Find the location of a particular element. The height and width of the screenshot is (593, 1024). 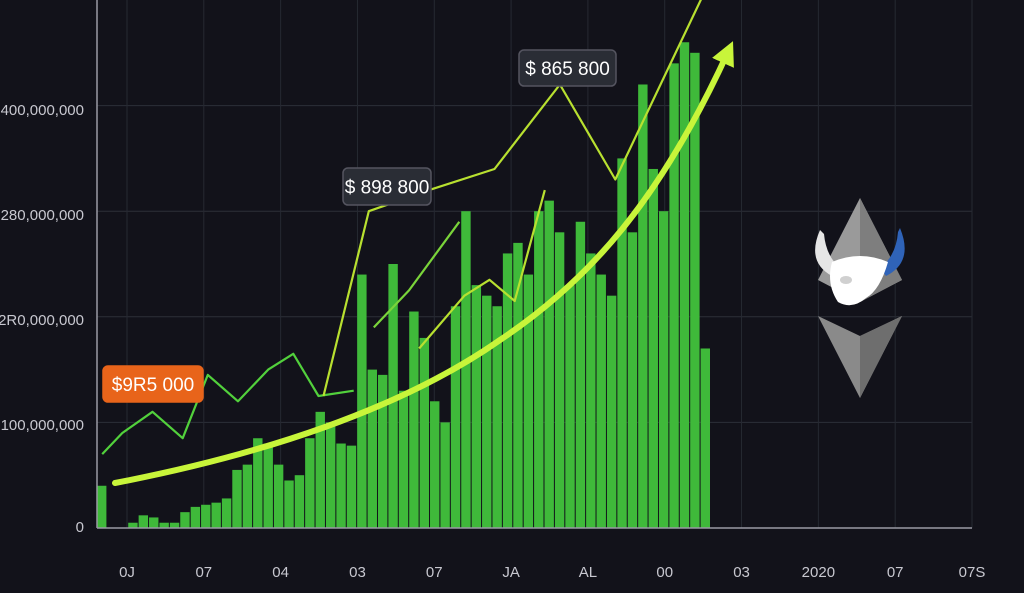

x-tick-label: 07S is located at coordinates (972, 572).